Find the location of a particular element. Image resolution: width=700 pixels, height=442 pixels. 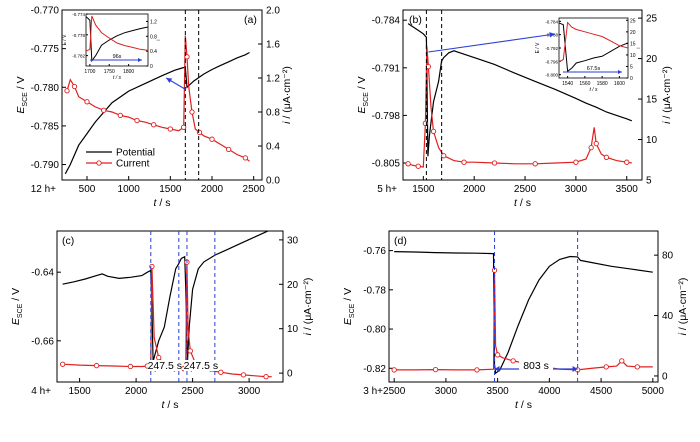

inset-y-right-tick-label: 1.2 is located at coordinates (153, 22).